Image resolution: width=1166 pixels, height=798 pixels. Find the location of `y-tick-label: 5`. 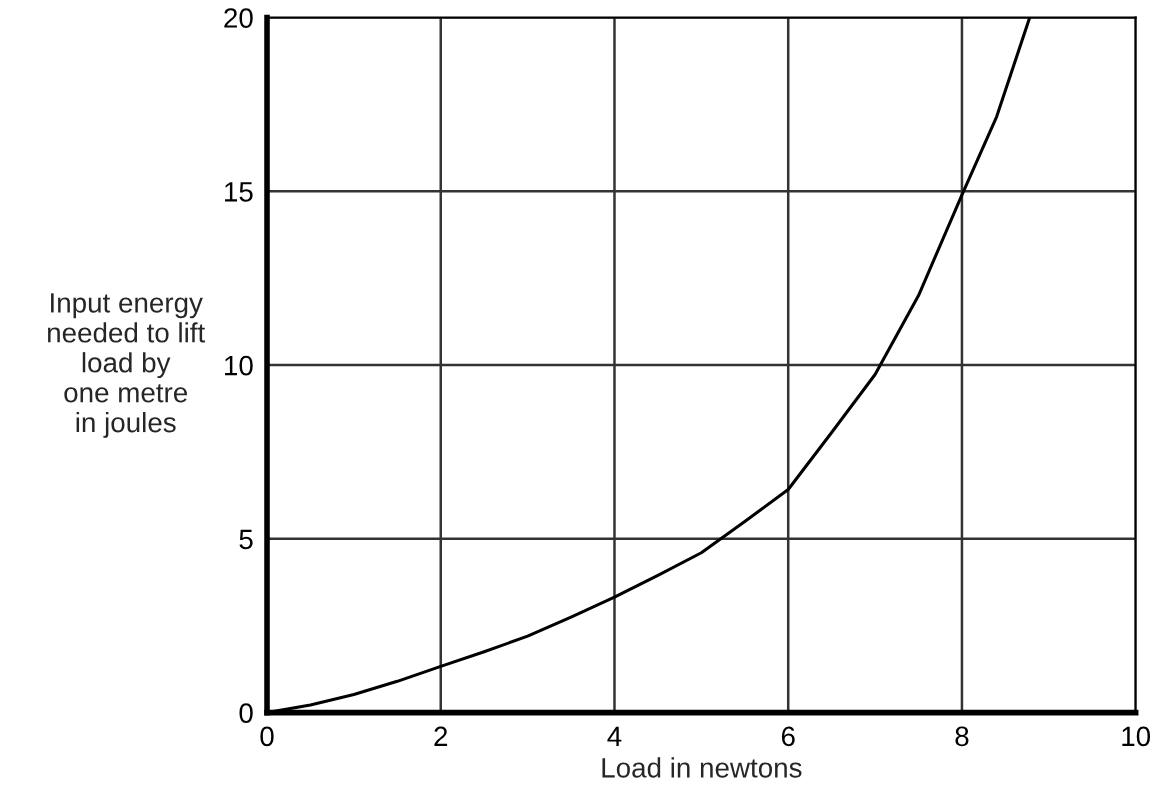

y-tick-label: 5 is located at coordinates (246, 539).